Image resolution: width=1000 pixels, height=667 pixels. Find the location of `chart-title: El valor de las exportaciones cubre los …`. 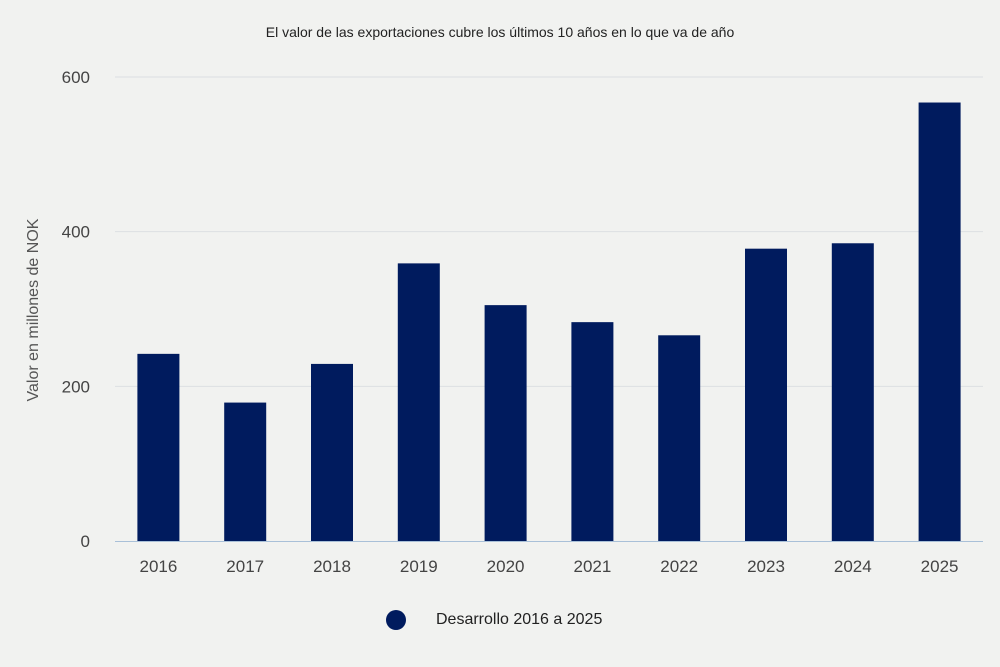

chart-title: El valor de las exportaciones cubre los … is located at coordinates (500, 32).